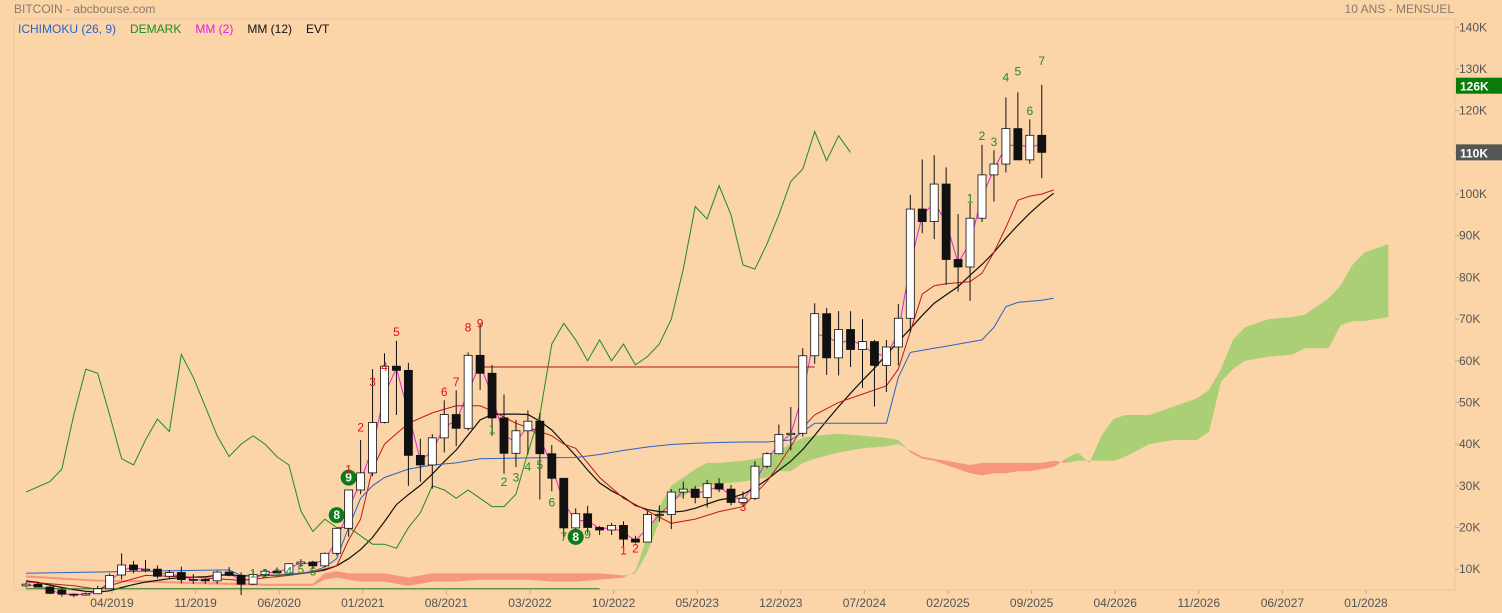 The height and width of the screenshot is (613, 1502). I want to click on demark-label: 3, so click(743, 507).